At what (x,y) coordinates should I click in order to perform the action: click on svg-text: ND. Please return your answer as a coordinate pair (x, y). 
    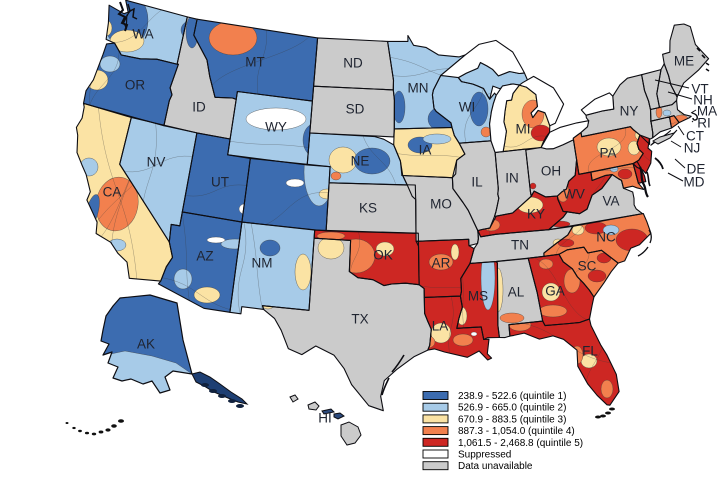
    Looking at the image, I should click on (353, 63).